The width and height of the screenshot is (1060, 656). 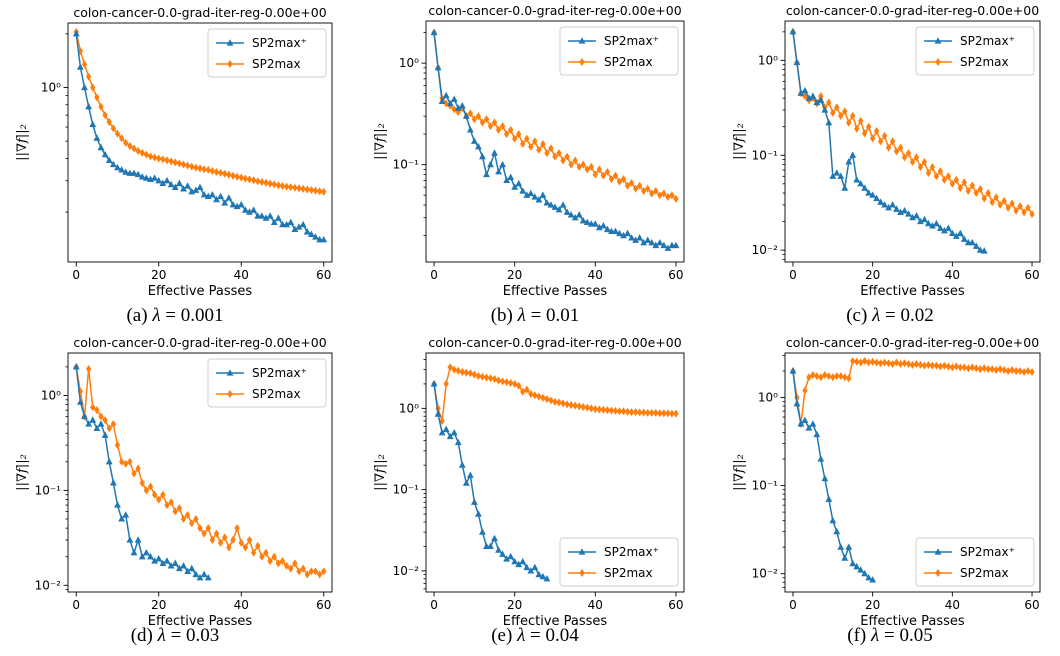 What do you see at coordinates (912, 140) in the screenshot?
I see `plot-area` at bounding box center [912, 140].